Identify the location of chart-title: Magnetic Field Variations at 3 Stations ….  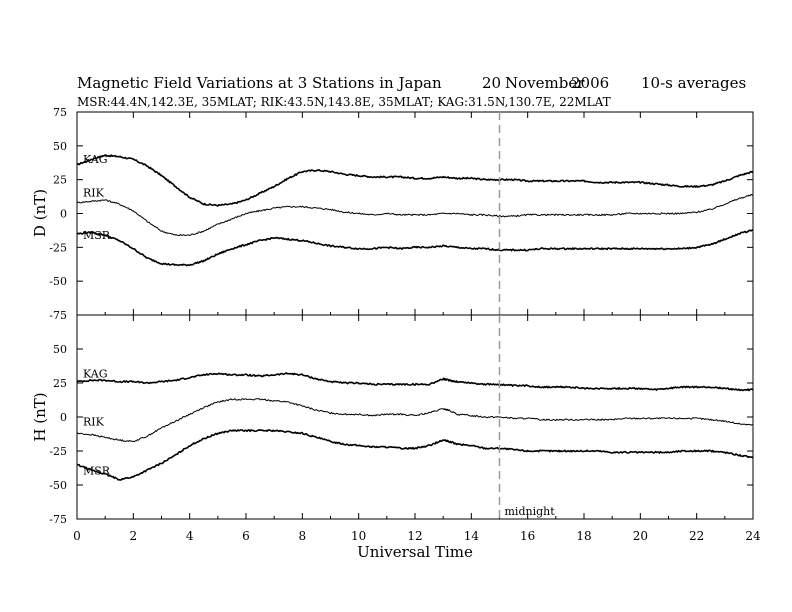
(259, 83).